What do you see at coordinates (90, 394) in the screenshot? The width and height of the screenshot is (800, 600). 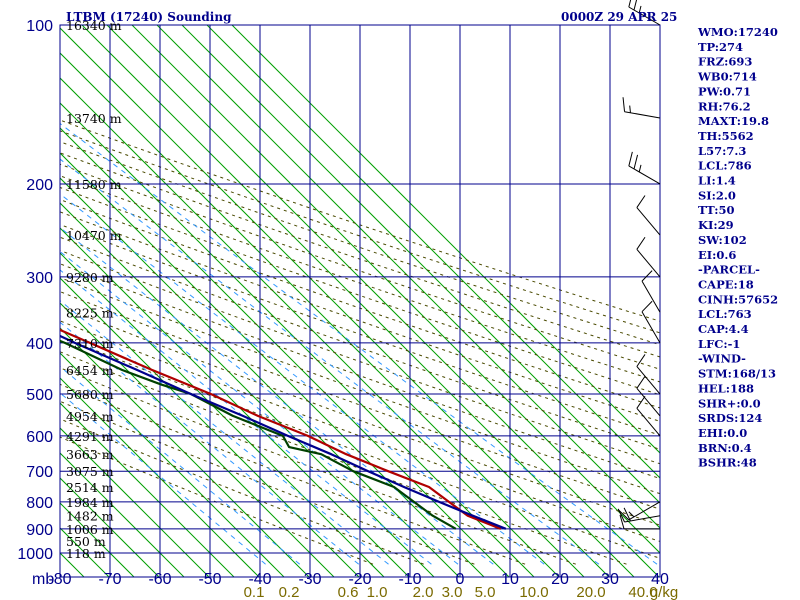 I see `height-label: 5680 m` at bounding box center [90, 394].